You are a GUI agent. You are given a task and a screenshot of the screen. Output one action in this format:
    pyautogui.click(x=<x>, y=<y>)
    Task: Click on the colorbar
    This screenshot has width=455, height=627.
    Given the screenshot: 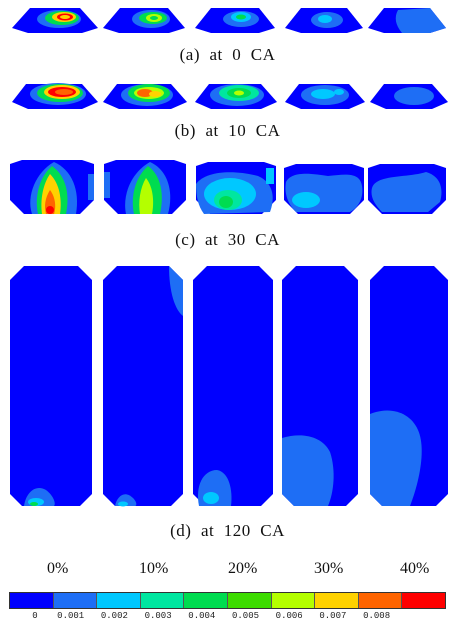 What is the action you would take?
    pyautogui.click(x=227, y=600)
    